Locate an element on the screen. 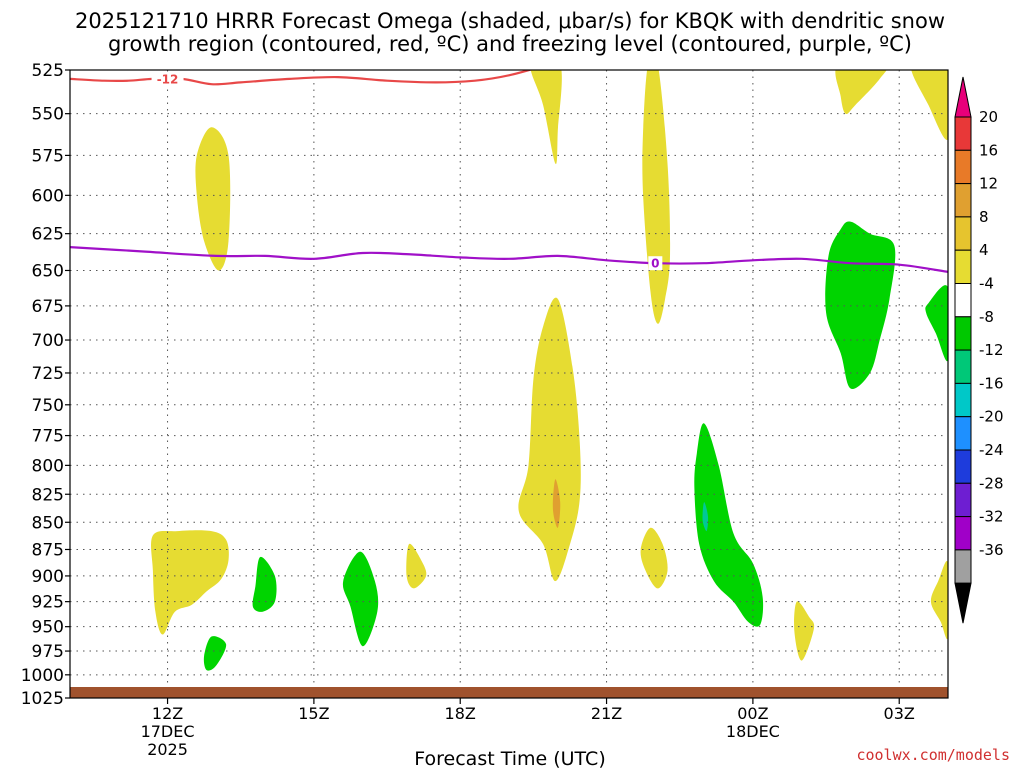 Image resolution: width=1024 pixels, height=768 pixels. omega-yellow-big is located at coordinates (549, 439).